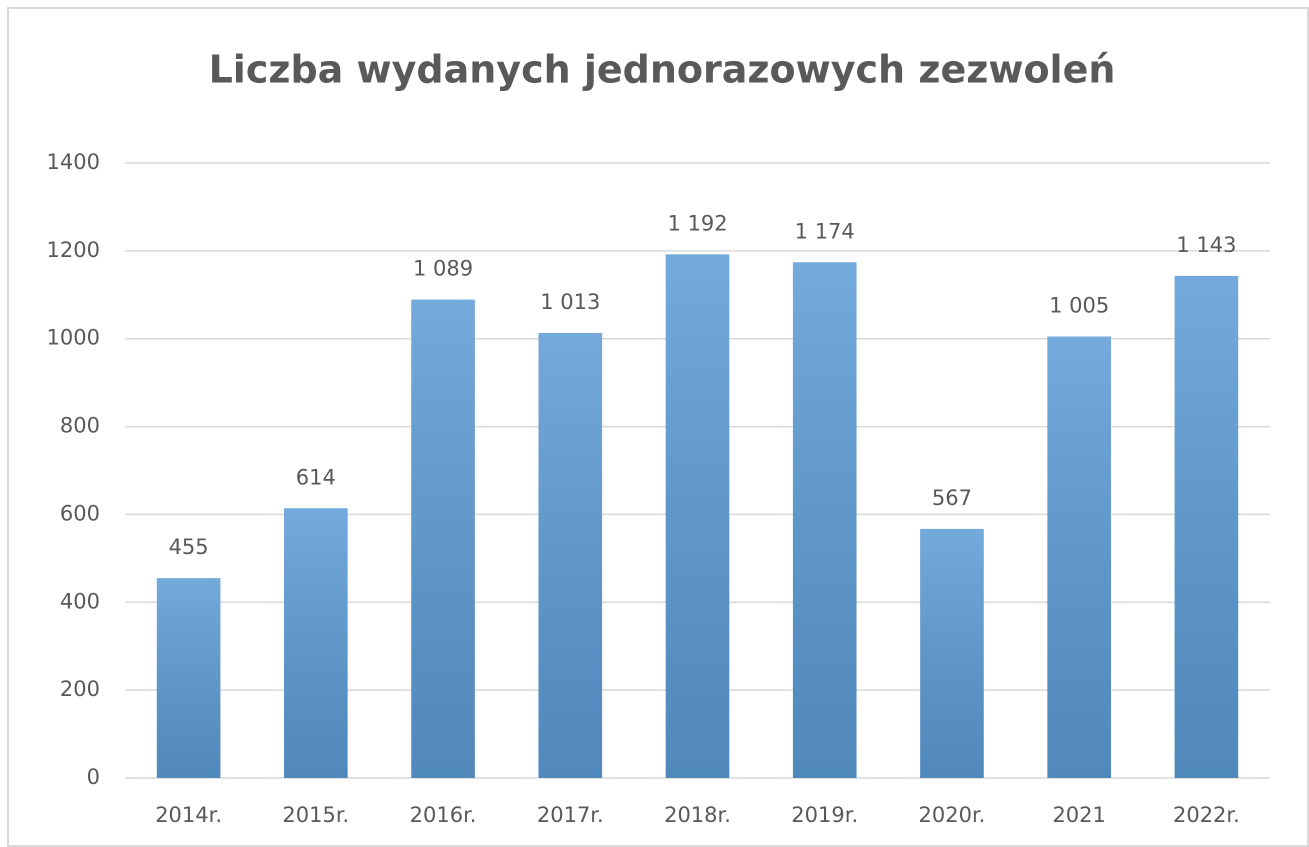 This screenshot has width=1309, height=847. Describe the element at coordinates (80, 426) in the screenshot. I see `y-tick-label: 800` at that location.